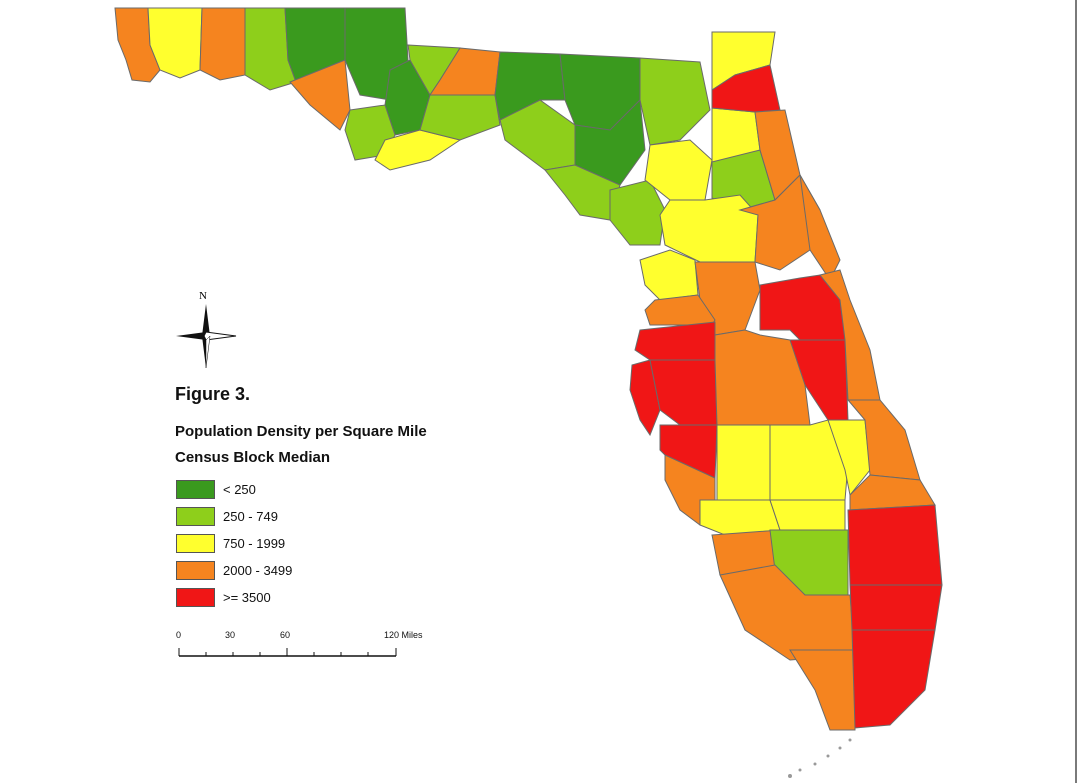  What do you see at coordinates (239, 489) in the screenshot?
I see `legend-label: < 250` at bounding box center [239, 489].